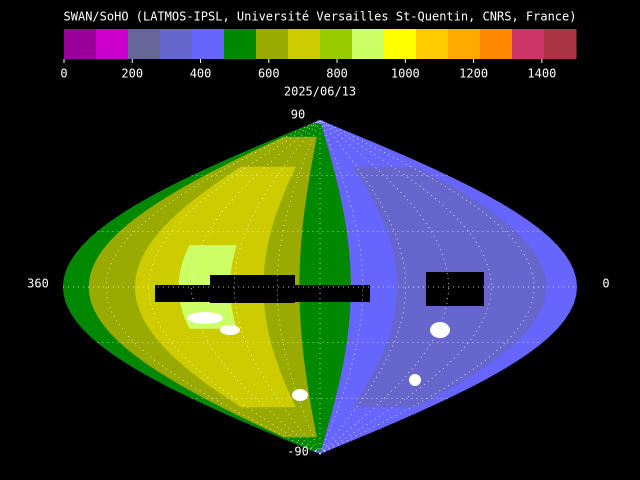 This screenshot has height=480, width=640. What do you see at coordinates (405, 74) in the screenshot?
I see `colorbar-tick-label: 1000` at bounding box center [405, 74].